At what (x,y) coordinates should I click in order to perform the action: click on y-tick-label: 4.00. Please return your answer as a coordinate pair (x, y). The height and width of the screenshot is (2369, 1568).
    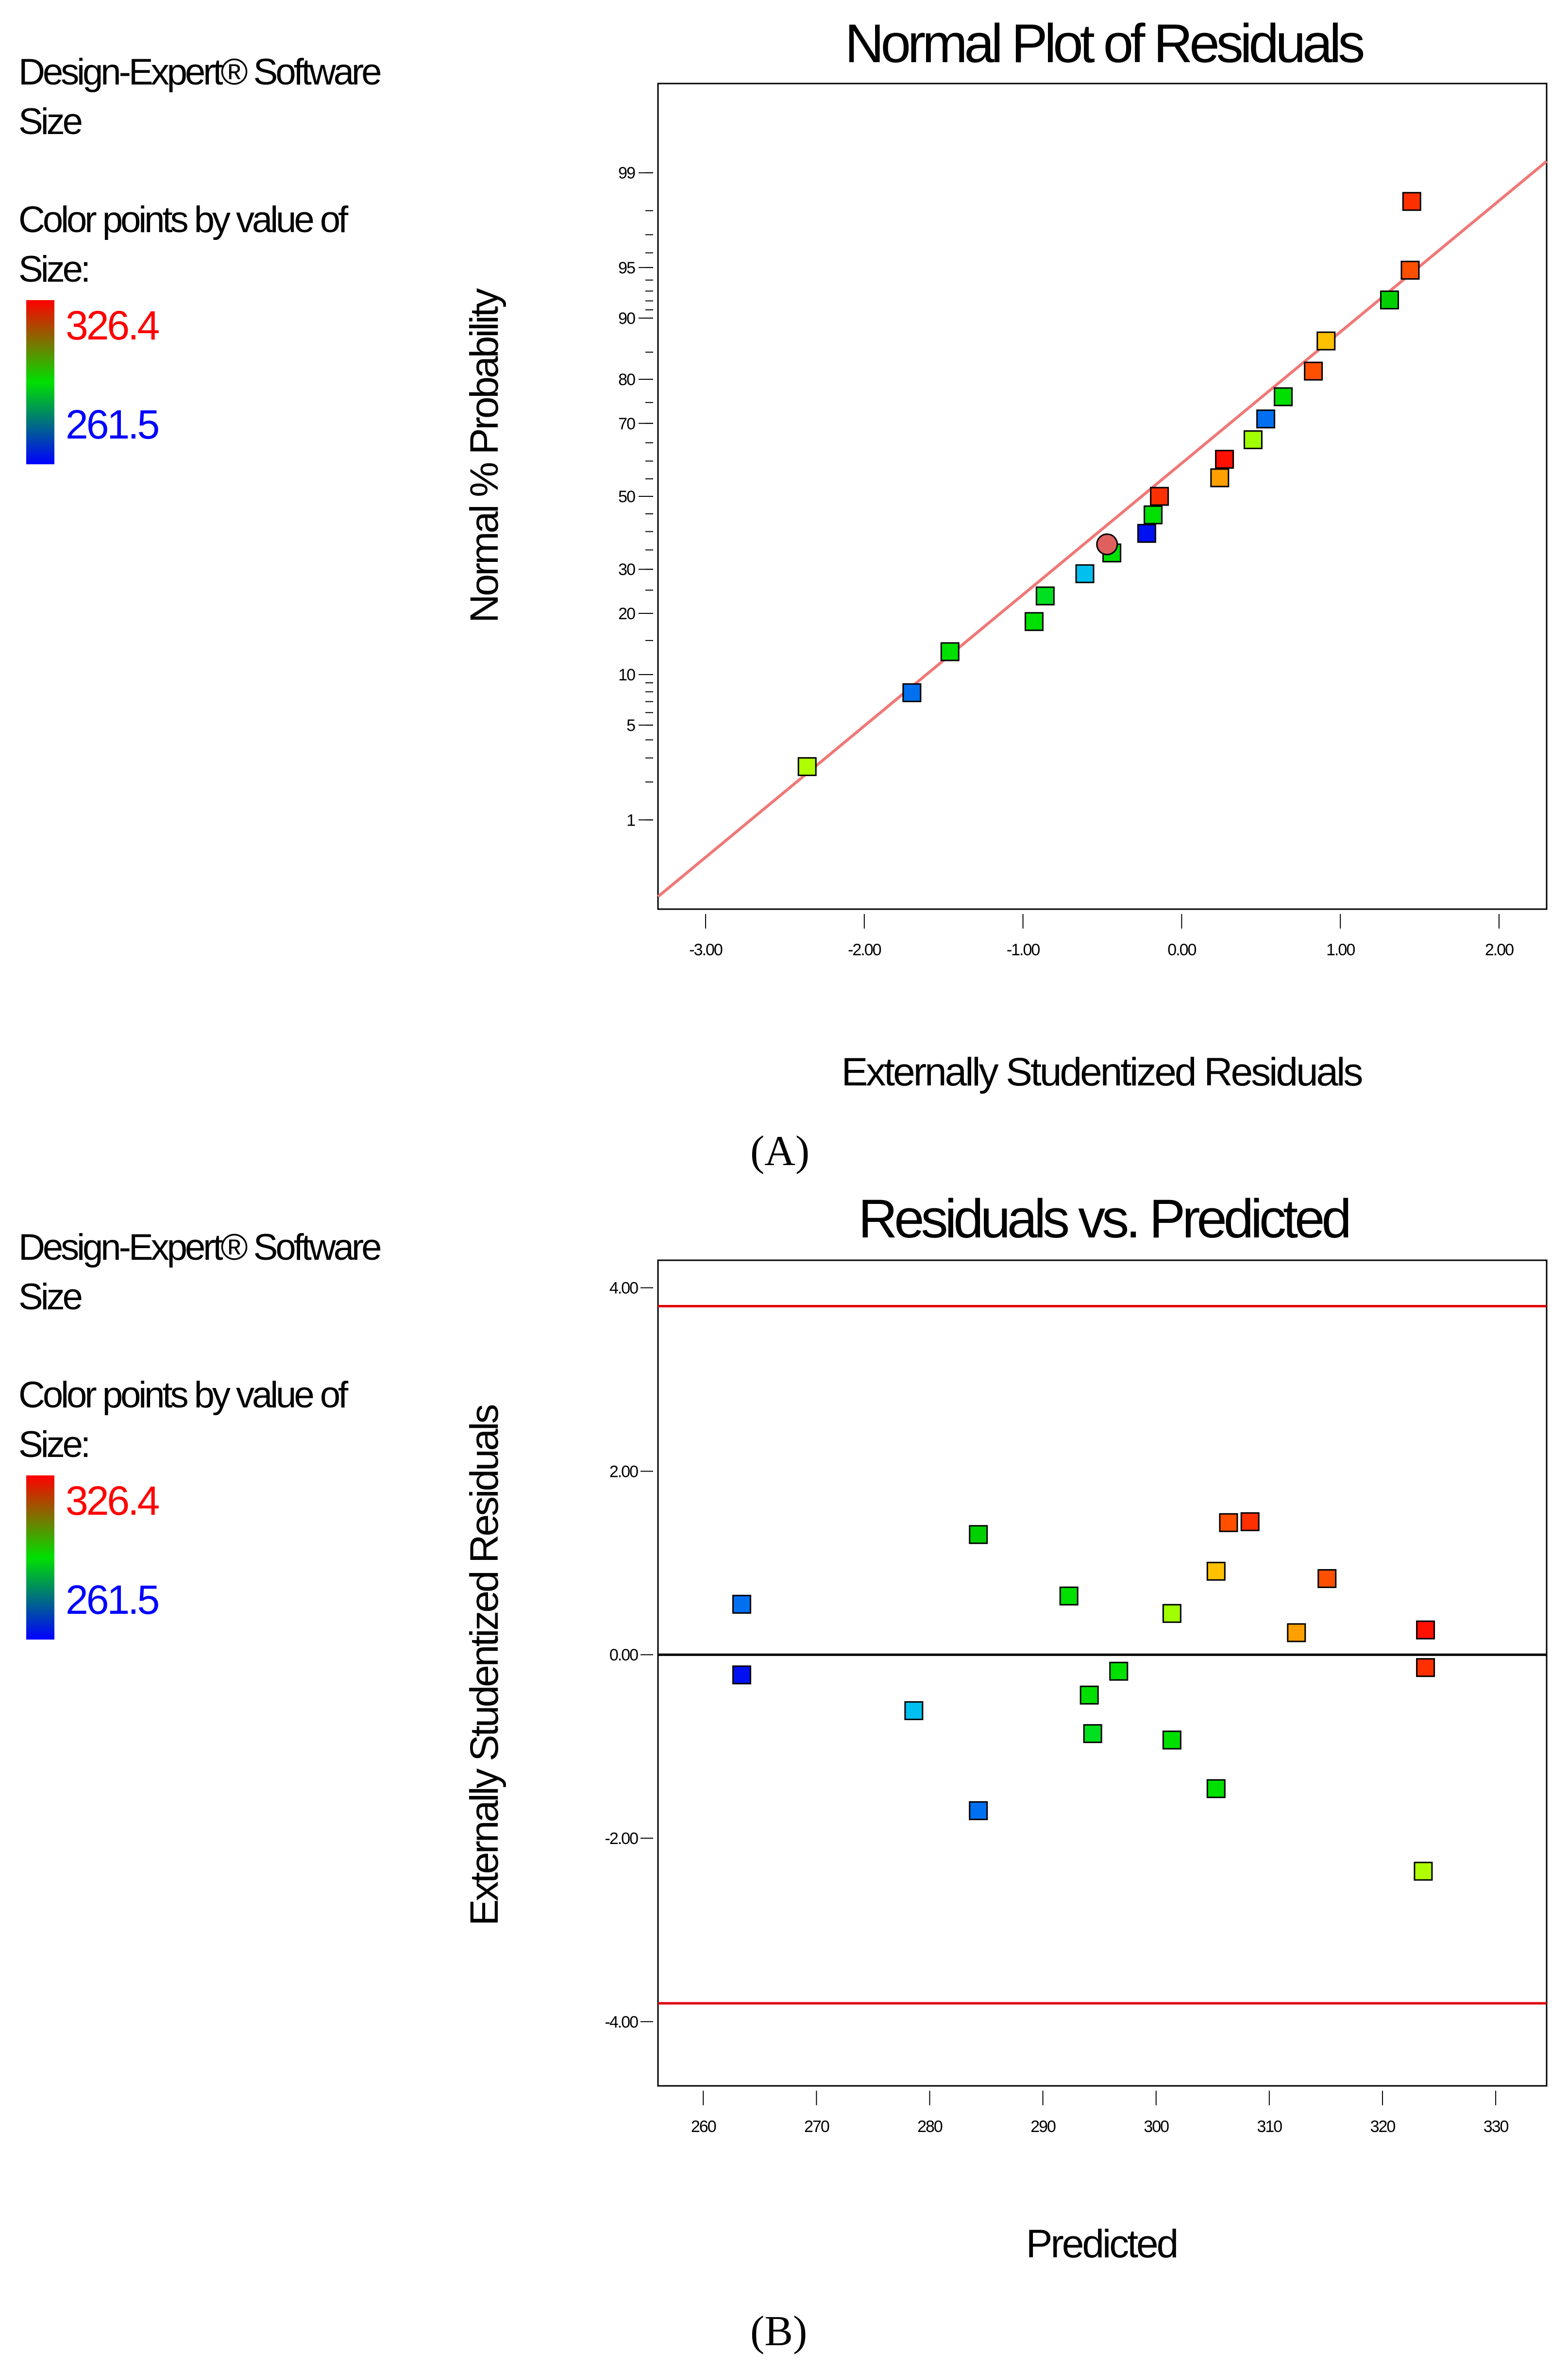
    Looking at the image, I should click on (623, 1288).